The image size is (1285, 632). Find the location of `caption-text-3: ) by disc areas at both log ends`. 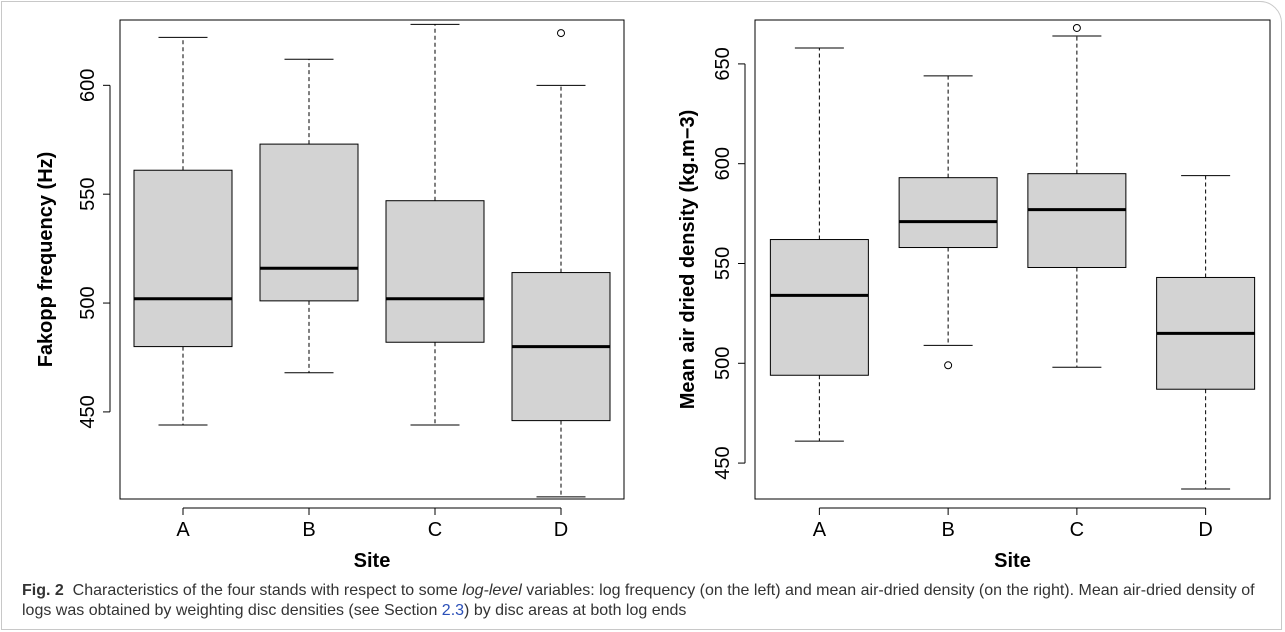

caption-text-3: ) by disc areas at both log ends is located at coordinates (575, 610).